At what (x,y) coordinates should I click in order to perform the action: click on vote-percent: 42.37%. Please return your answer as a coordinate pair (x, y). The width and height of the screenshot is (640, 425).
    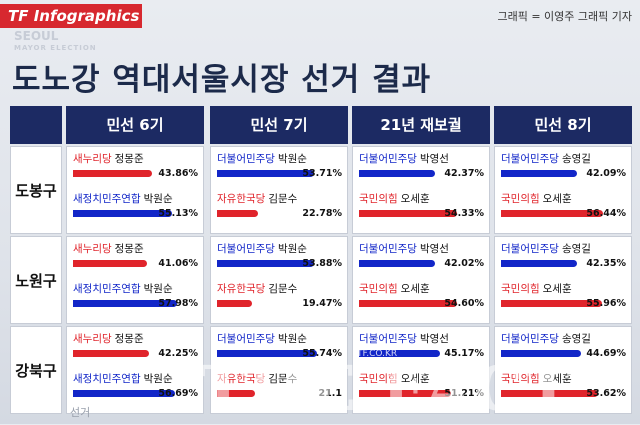
    Looking at the image, I should click on (464, 173).